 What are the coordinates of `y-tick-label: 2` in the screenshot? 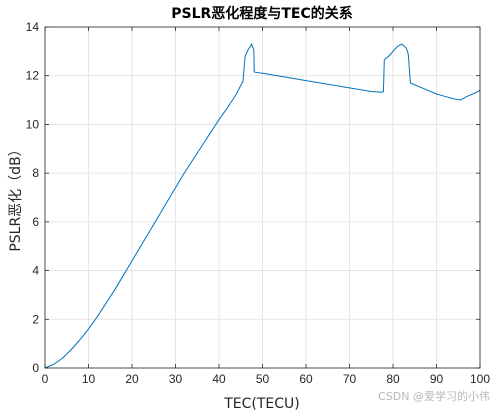 It's located at (35, 319).